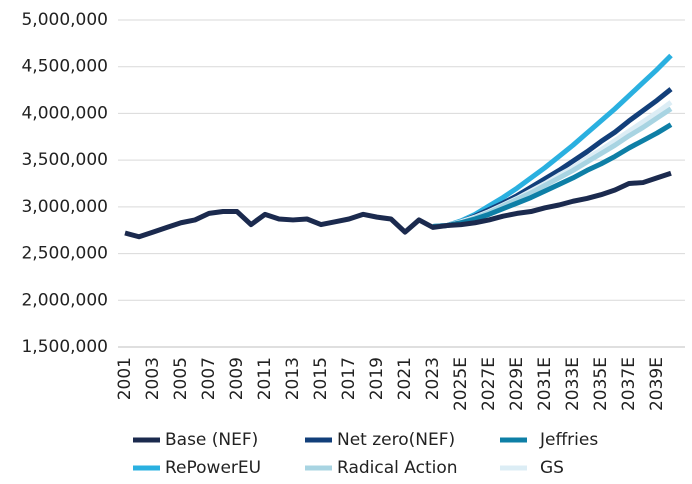 This screenshot has height=484, width=692. Describe the element at coordinates (433, 378) in the screenshot. I see `x-tick-label: 2023` at that location.